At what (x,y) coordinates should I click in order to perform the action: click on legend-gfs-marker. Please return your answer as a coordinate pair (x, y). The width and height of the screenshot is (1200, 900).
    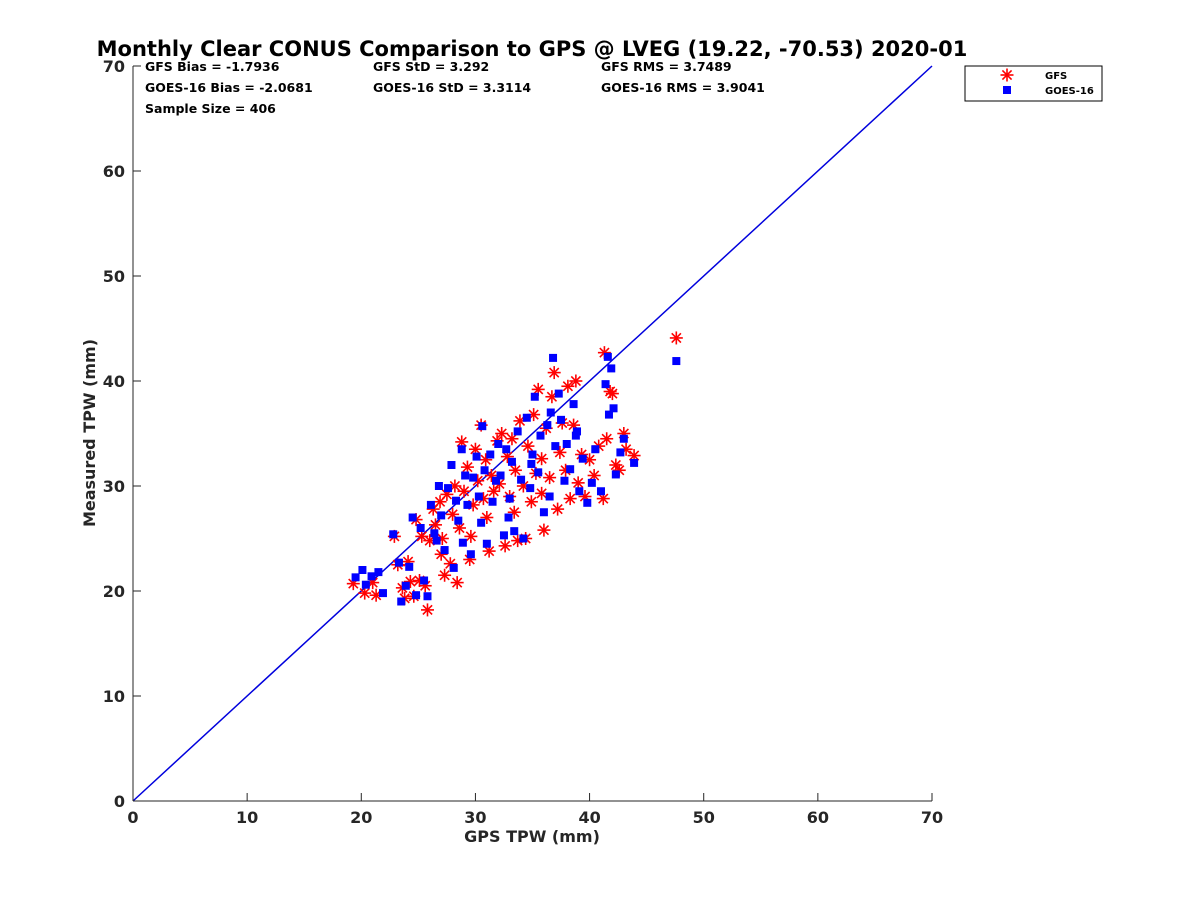
    Looking at the image, I should click on (1007, 75).